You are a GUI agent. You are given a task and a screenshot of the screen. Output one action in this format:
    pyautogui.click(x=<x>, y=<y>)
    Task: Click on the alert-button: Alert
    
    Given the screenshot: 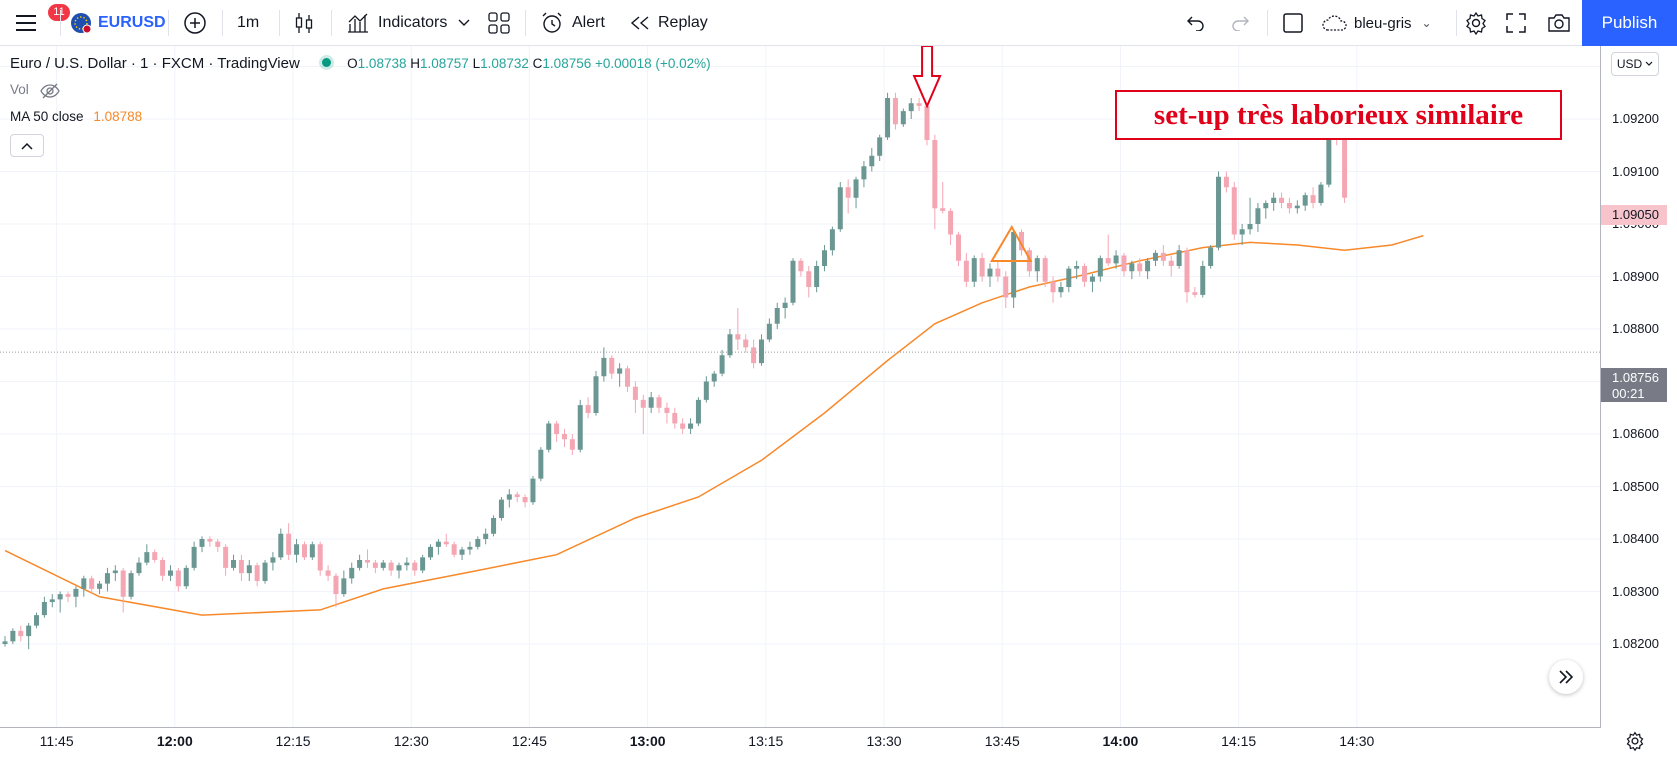 What is the action you would take?
    pyautogui.click(x=572, y=23)
    